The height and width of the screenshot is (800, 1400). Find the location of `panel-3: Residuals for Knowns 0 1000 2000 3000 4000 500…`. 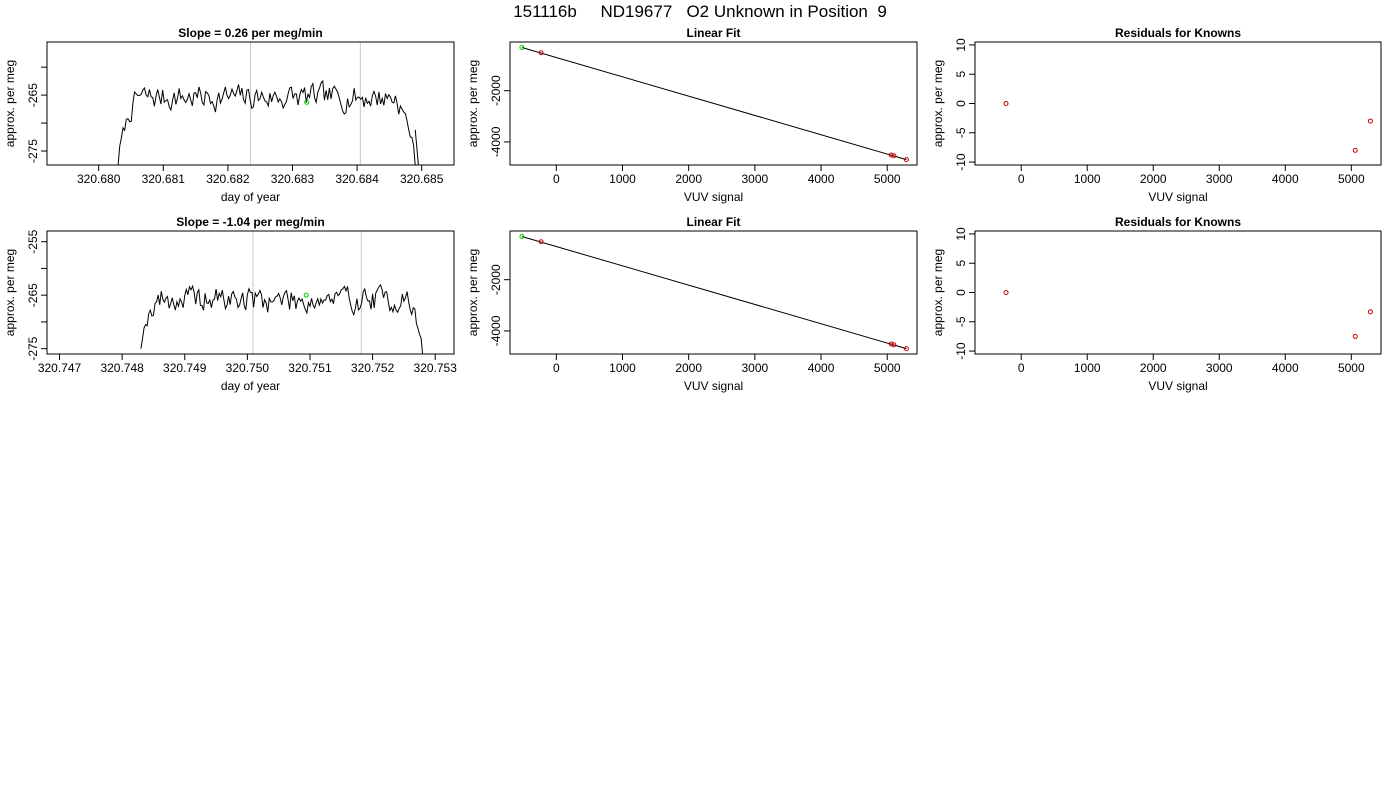

panel-3: Residuals for Knowns 0 1000 2000 3000 4000 500… is located at coordinates (1156, 115).